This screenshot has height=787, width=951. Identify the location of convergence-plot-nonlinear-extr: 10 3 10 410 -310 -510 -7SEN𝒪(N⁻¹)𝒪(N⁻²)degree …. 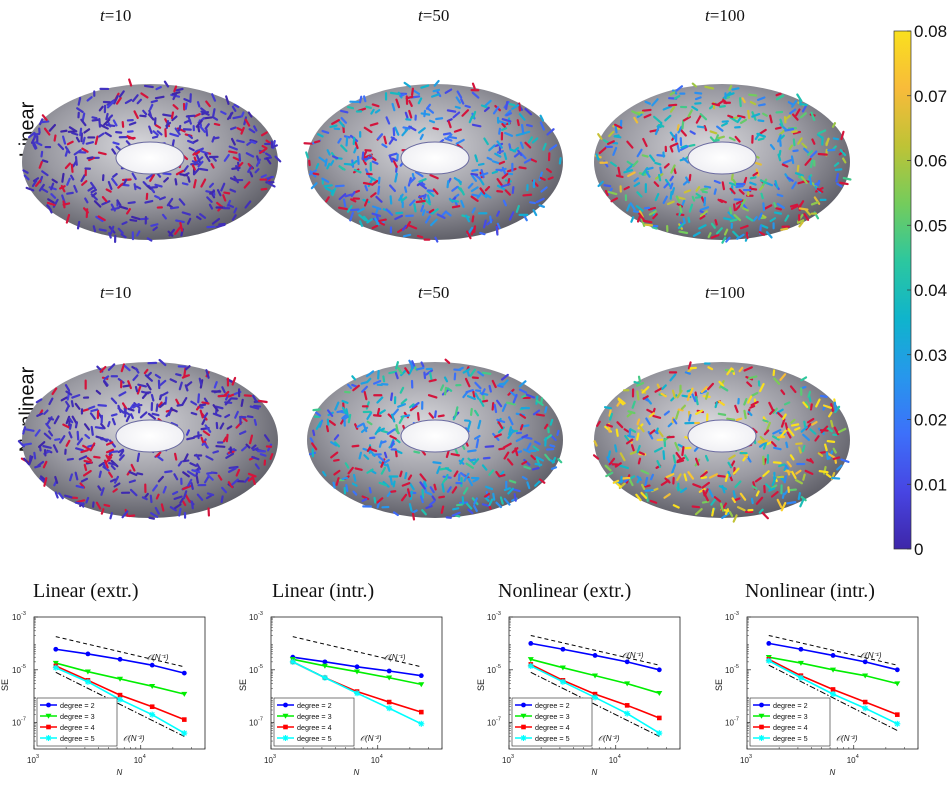
(578, 694).